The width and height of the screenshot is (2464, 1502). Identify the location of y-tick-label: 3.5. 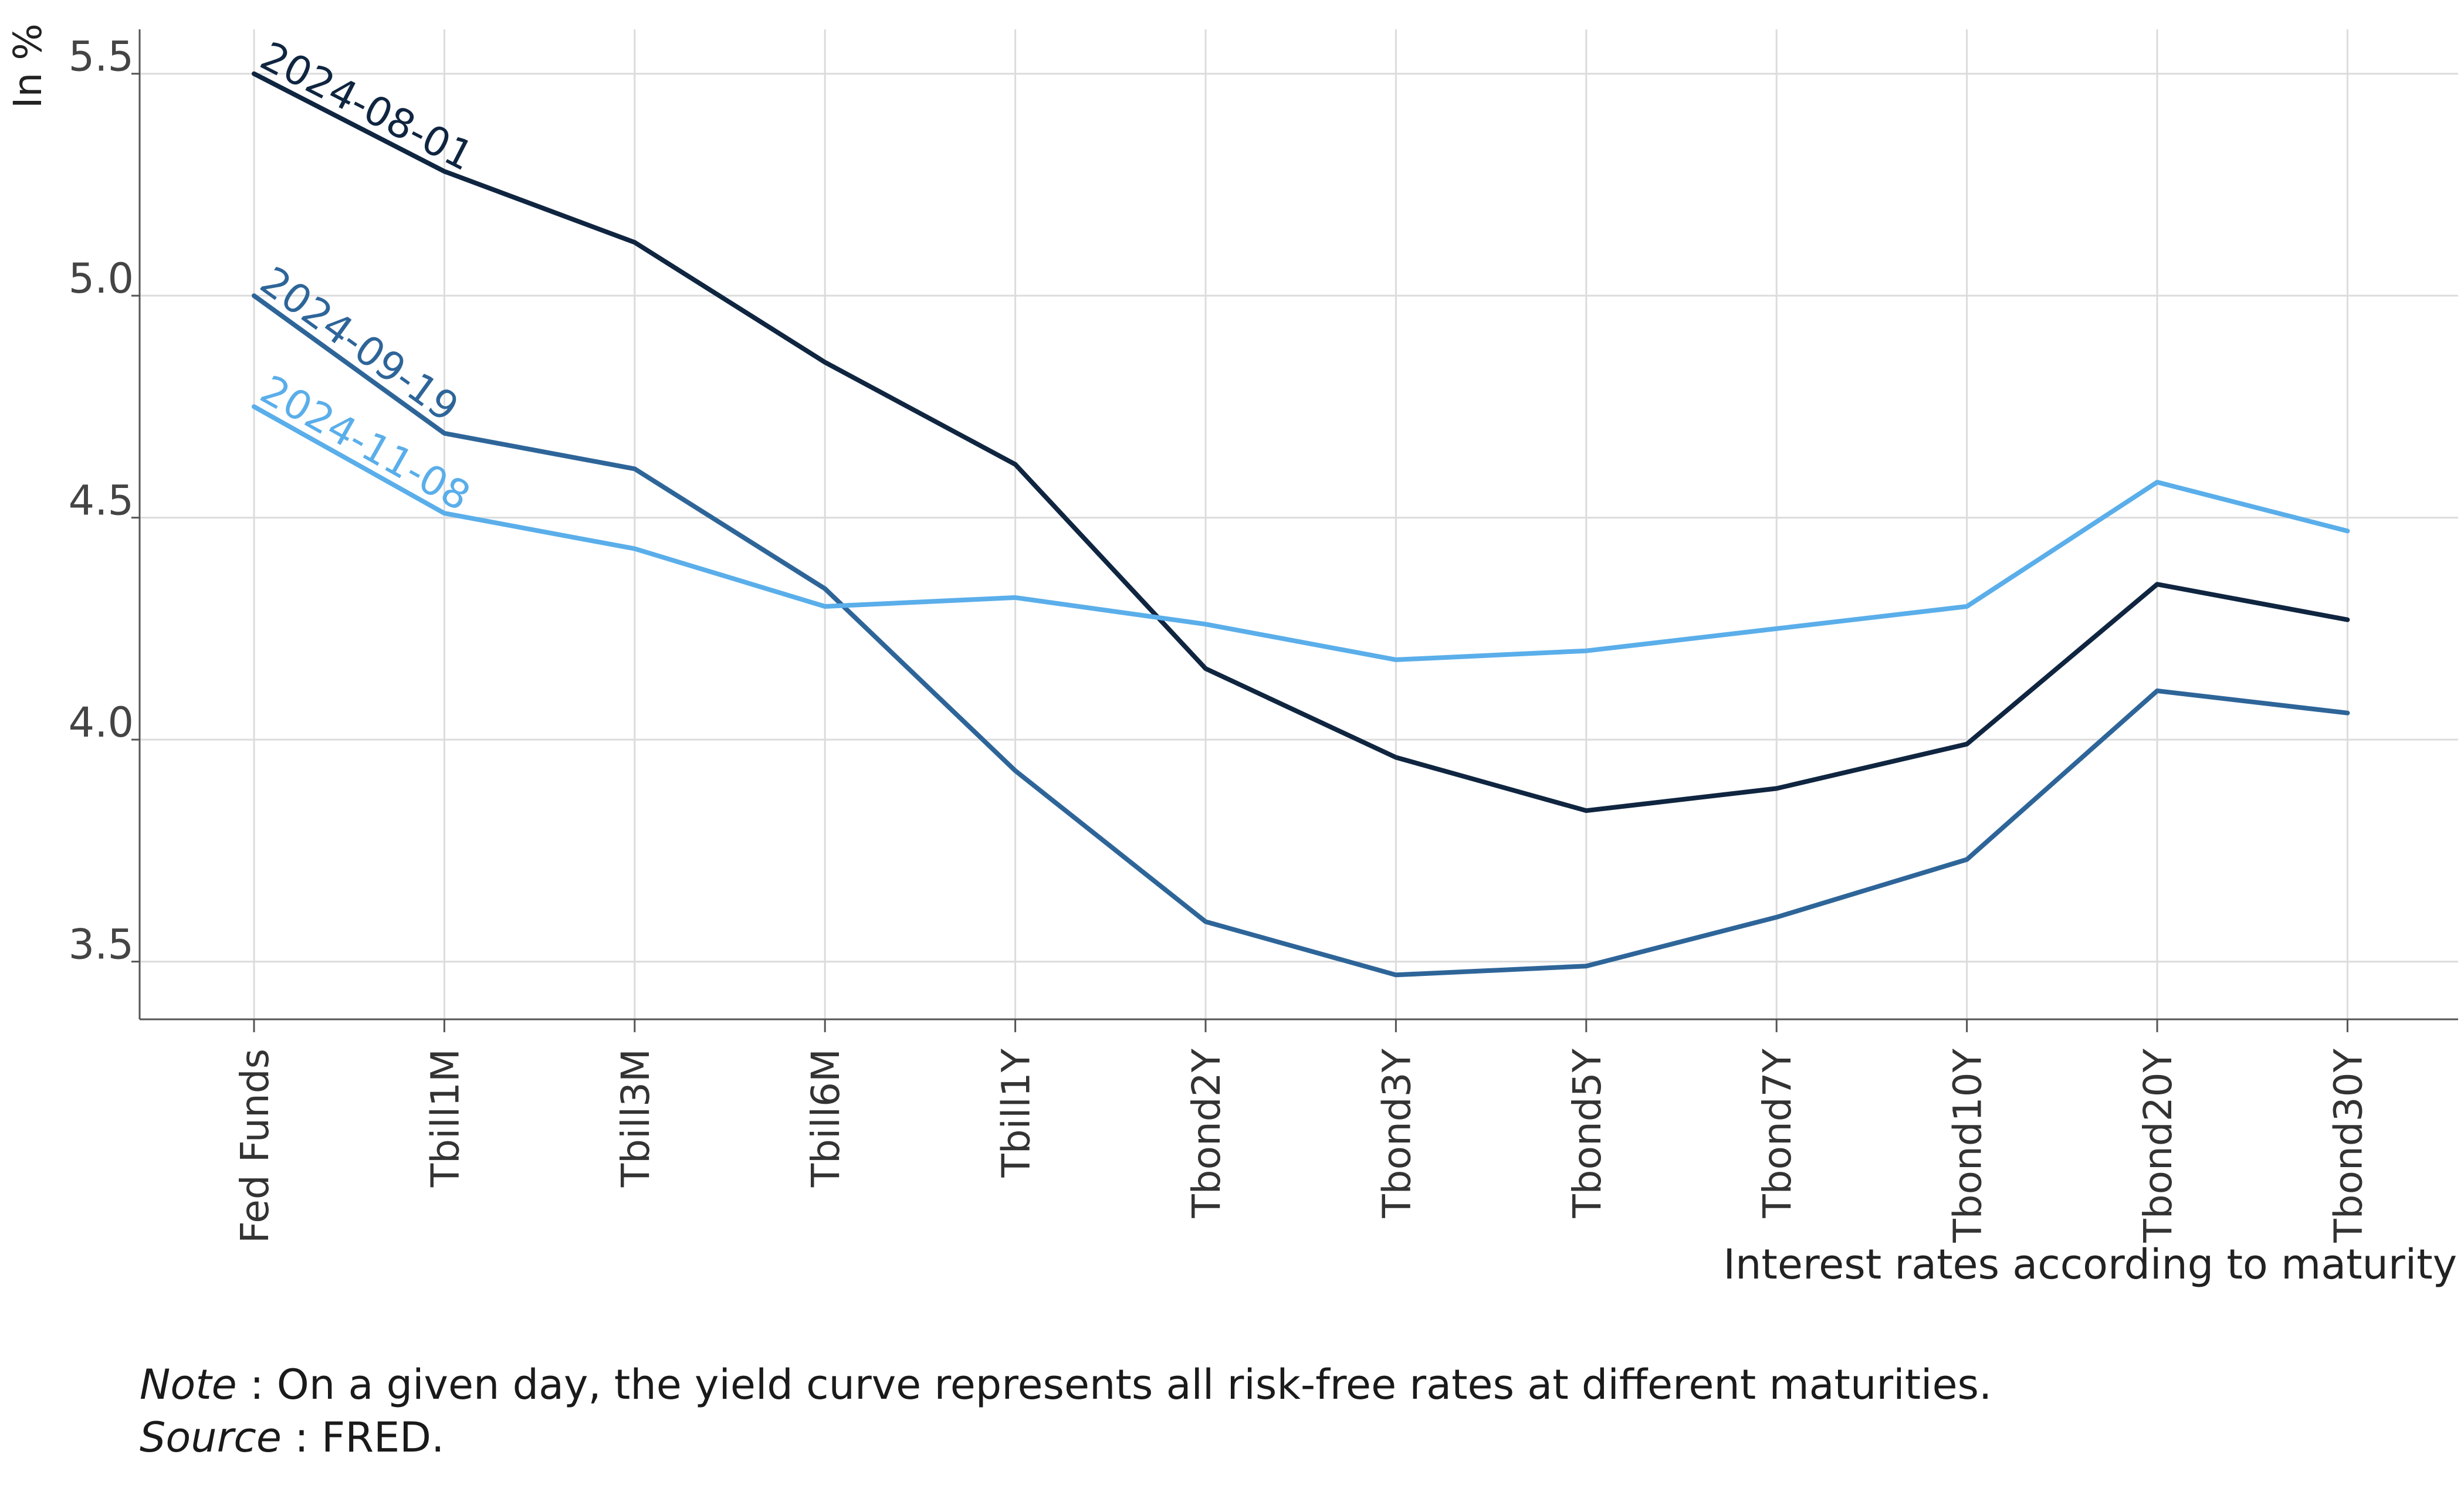
(102, 945).